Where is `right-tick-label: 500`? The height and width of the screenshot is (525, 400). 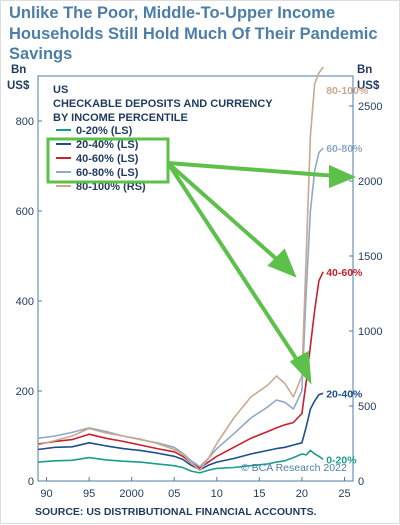 right-tick-label: 500 is located at coordinates (367, 407).